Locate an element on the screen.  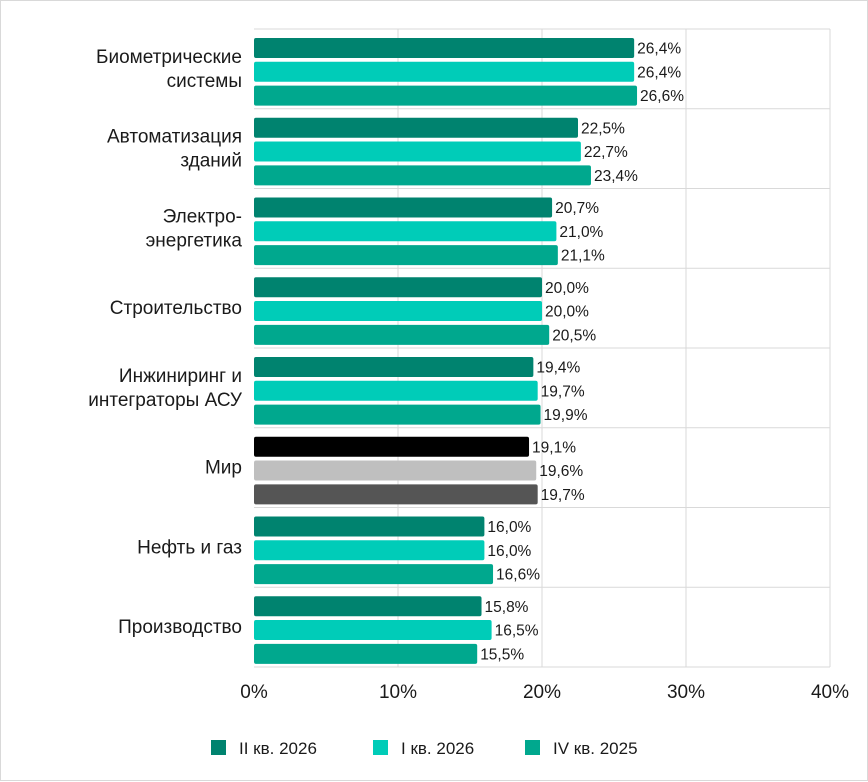
data-label-1-0: 22,5% is located at coordinates (603, 128).